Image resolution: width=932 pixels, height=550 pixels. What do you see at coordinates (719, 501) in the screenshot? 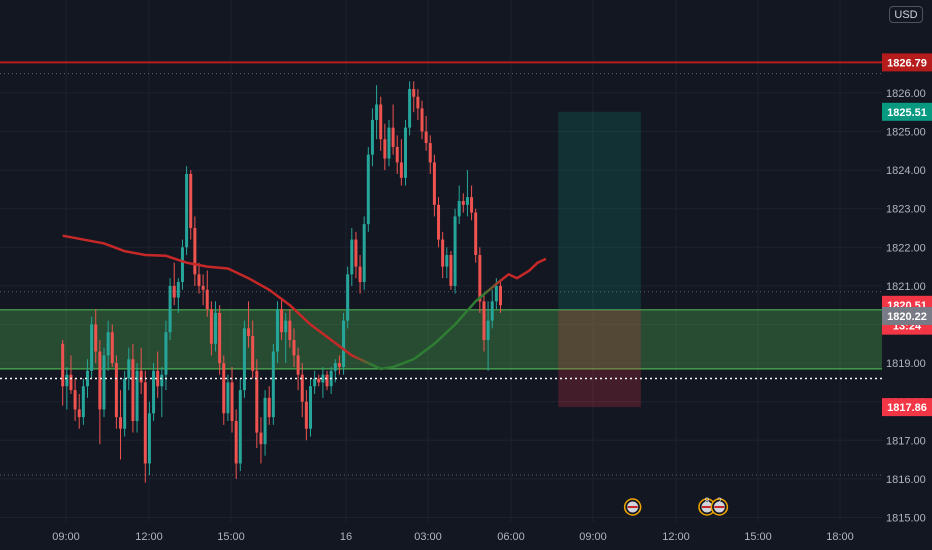
I see `event-count-label: 2` at bounding box center [719, 501].